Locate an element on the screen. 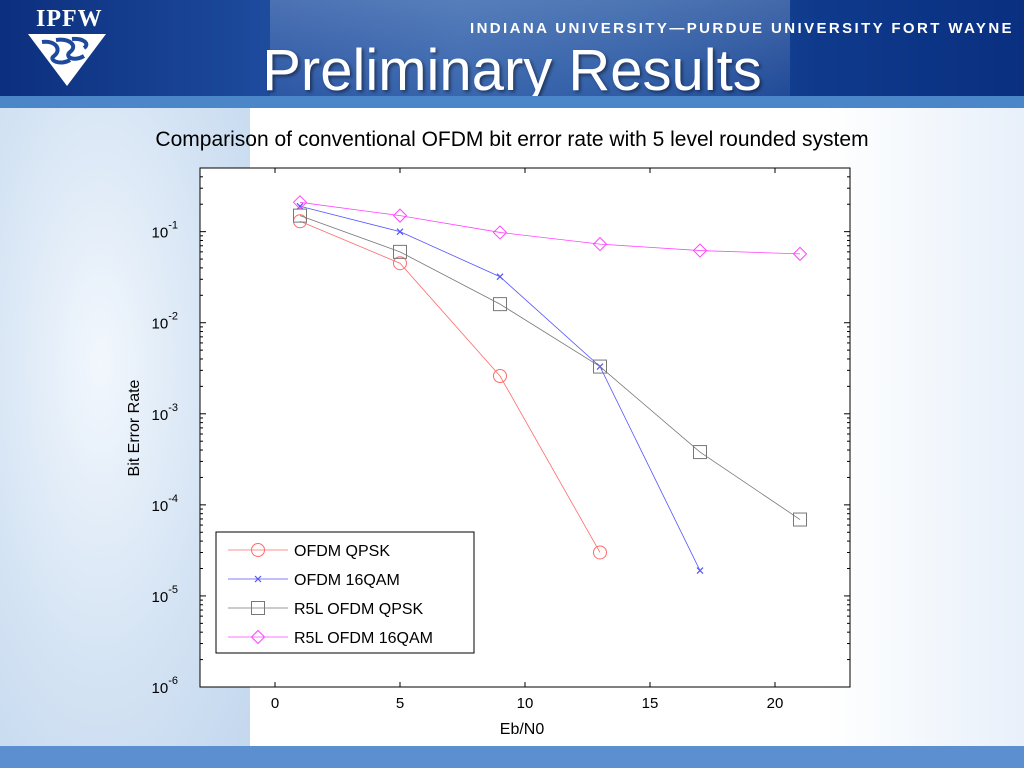 The image size is (1024, 768). footer-bar is located at coordinates (512, 757).